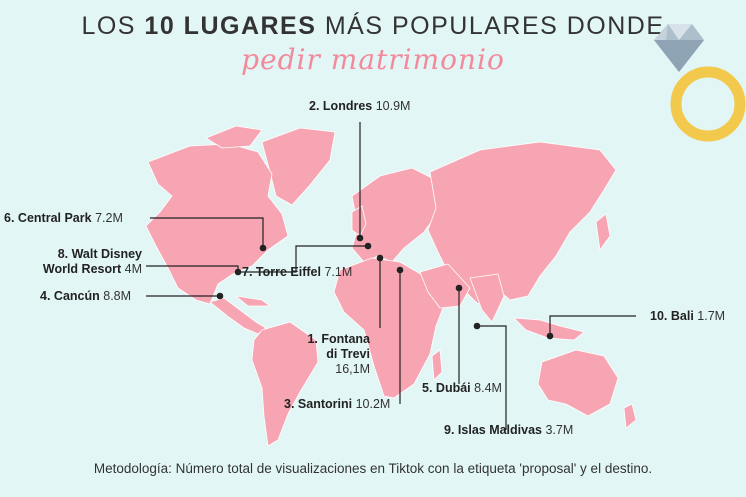 This screenshot has width=746, height=497. I want to click on label-dubai: 5. Dubái 8.4M, so click(462, 388).